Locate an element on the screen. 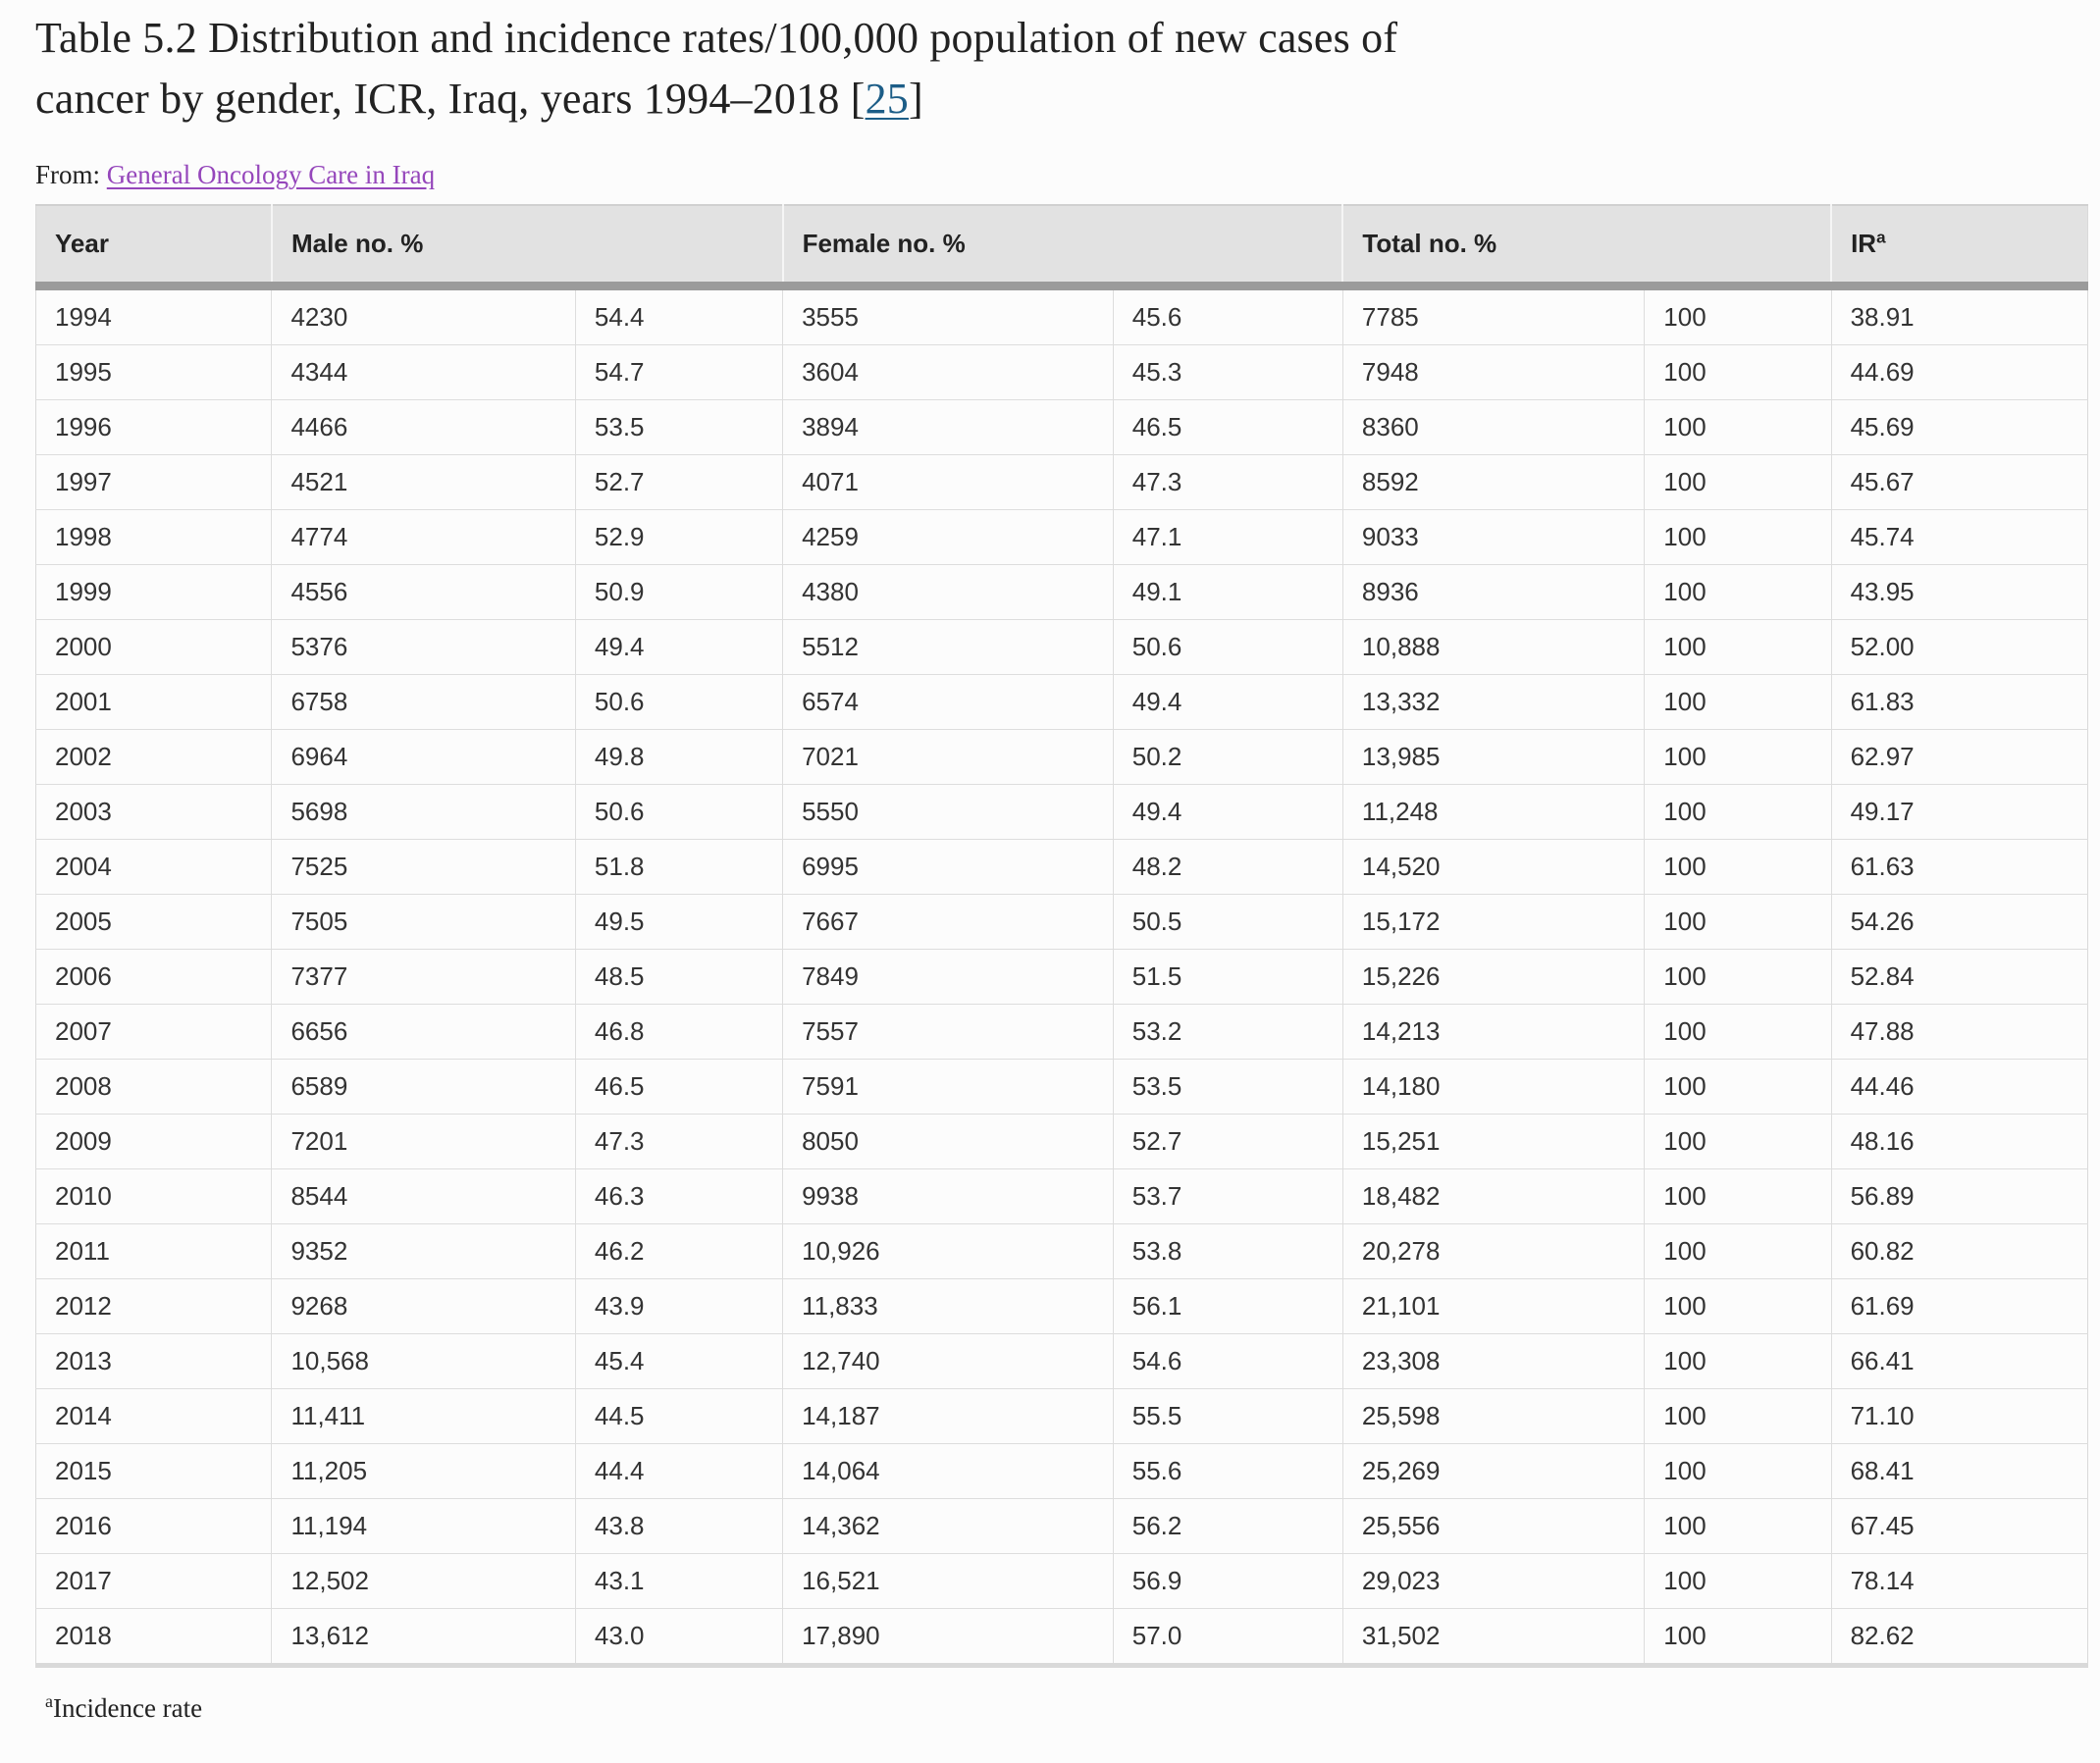 This screenshot has height=1763, width=2100. male-no-cell: 11,194 is located at coordinates (423, 1526).